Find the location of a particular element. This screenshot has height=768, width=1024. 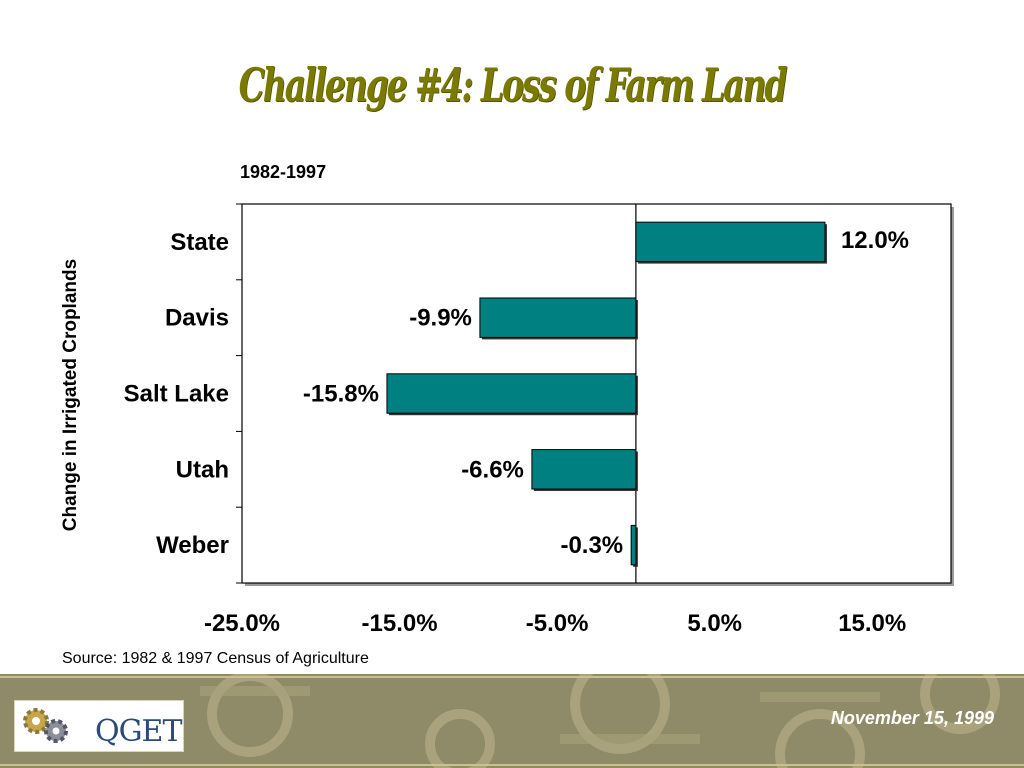

y-axis-label: Change in Irrigated Croplands is located at coordinates (70, 395).